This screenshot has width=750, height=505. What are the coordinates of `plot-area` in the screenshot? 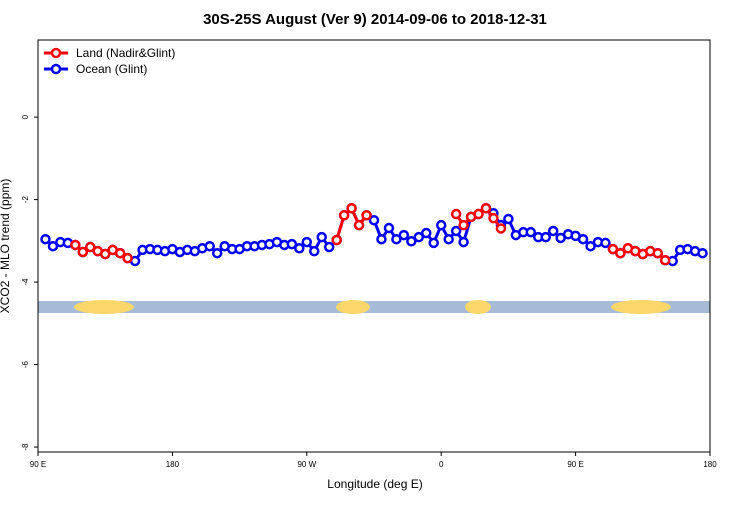 It's located at (374, 235).